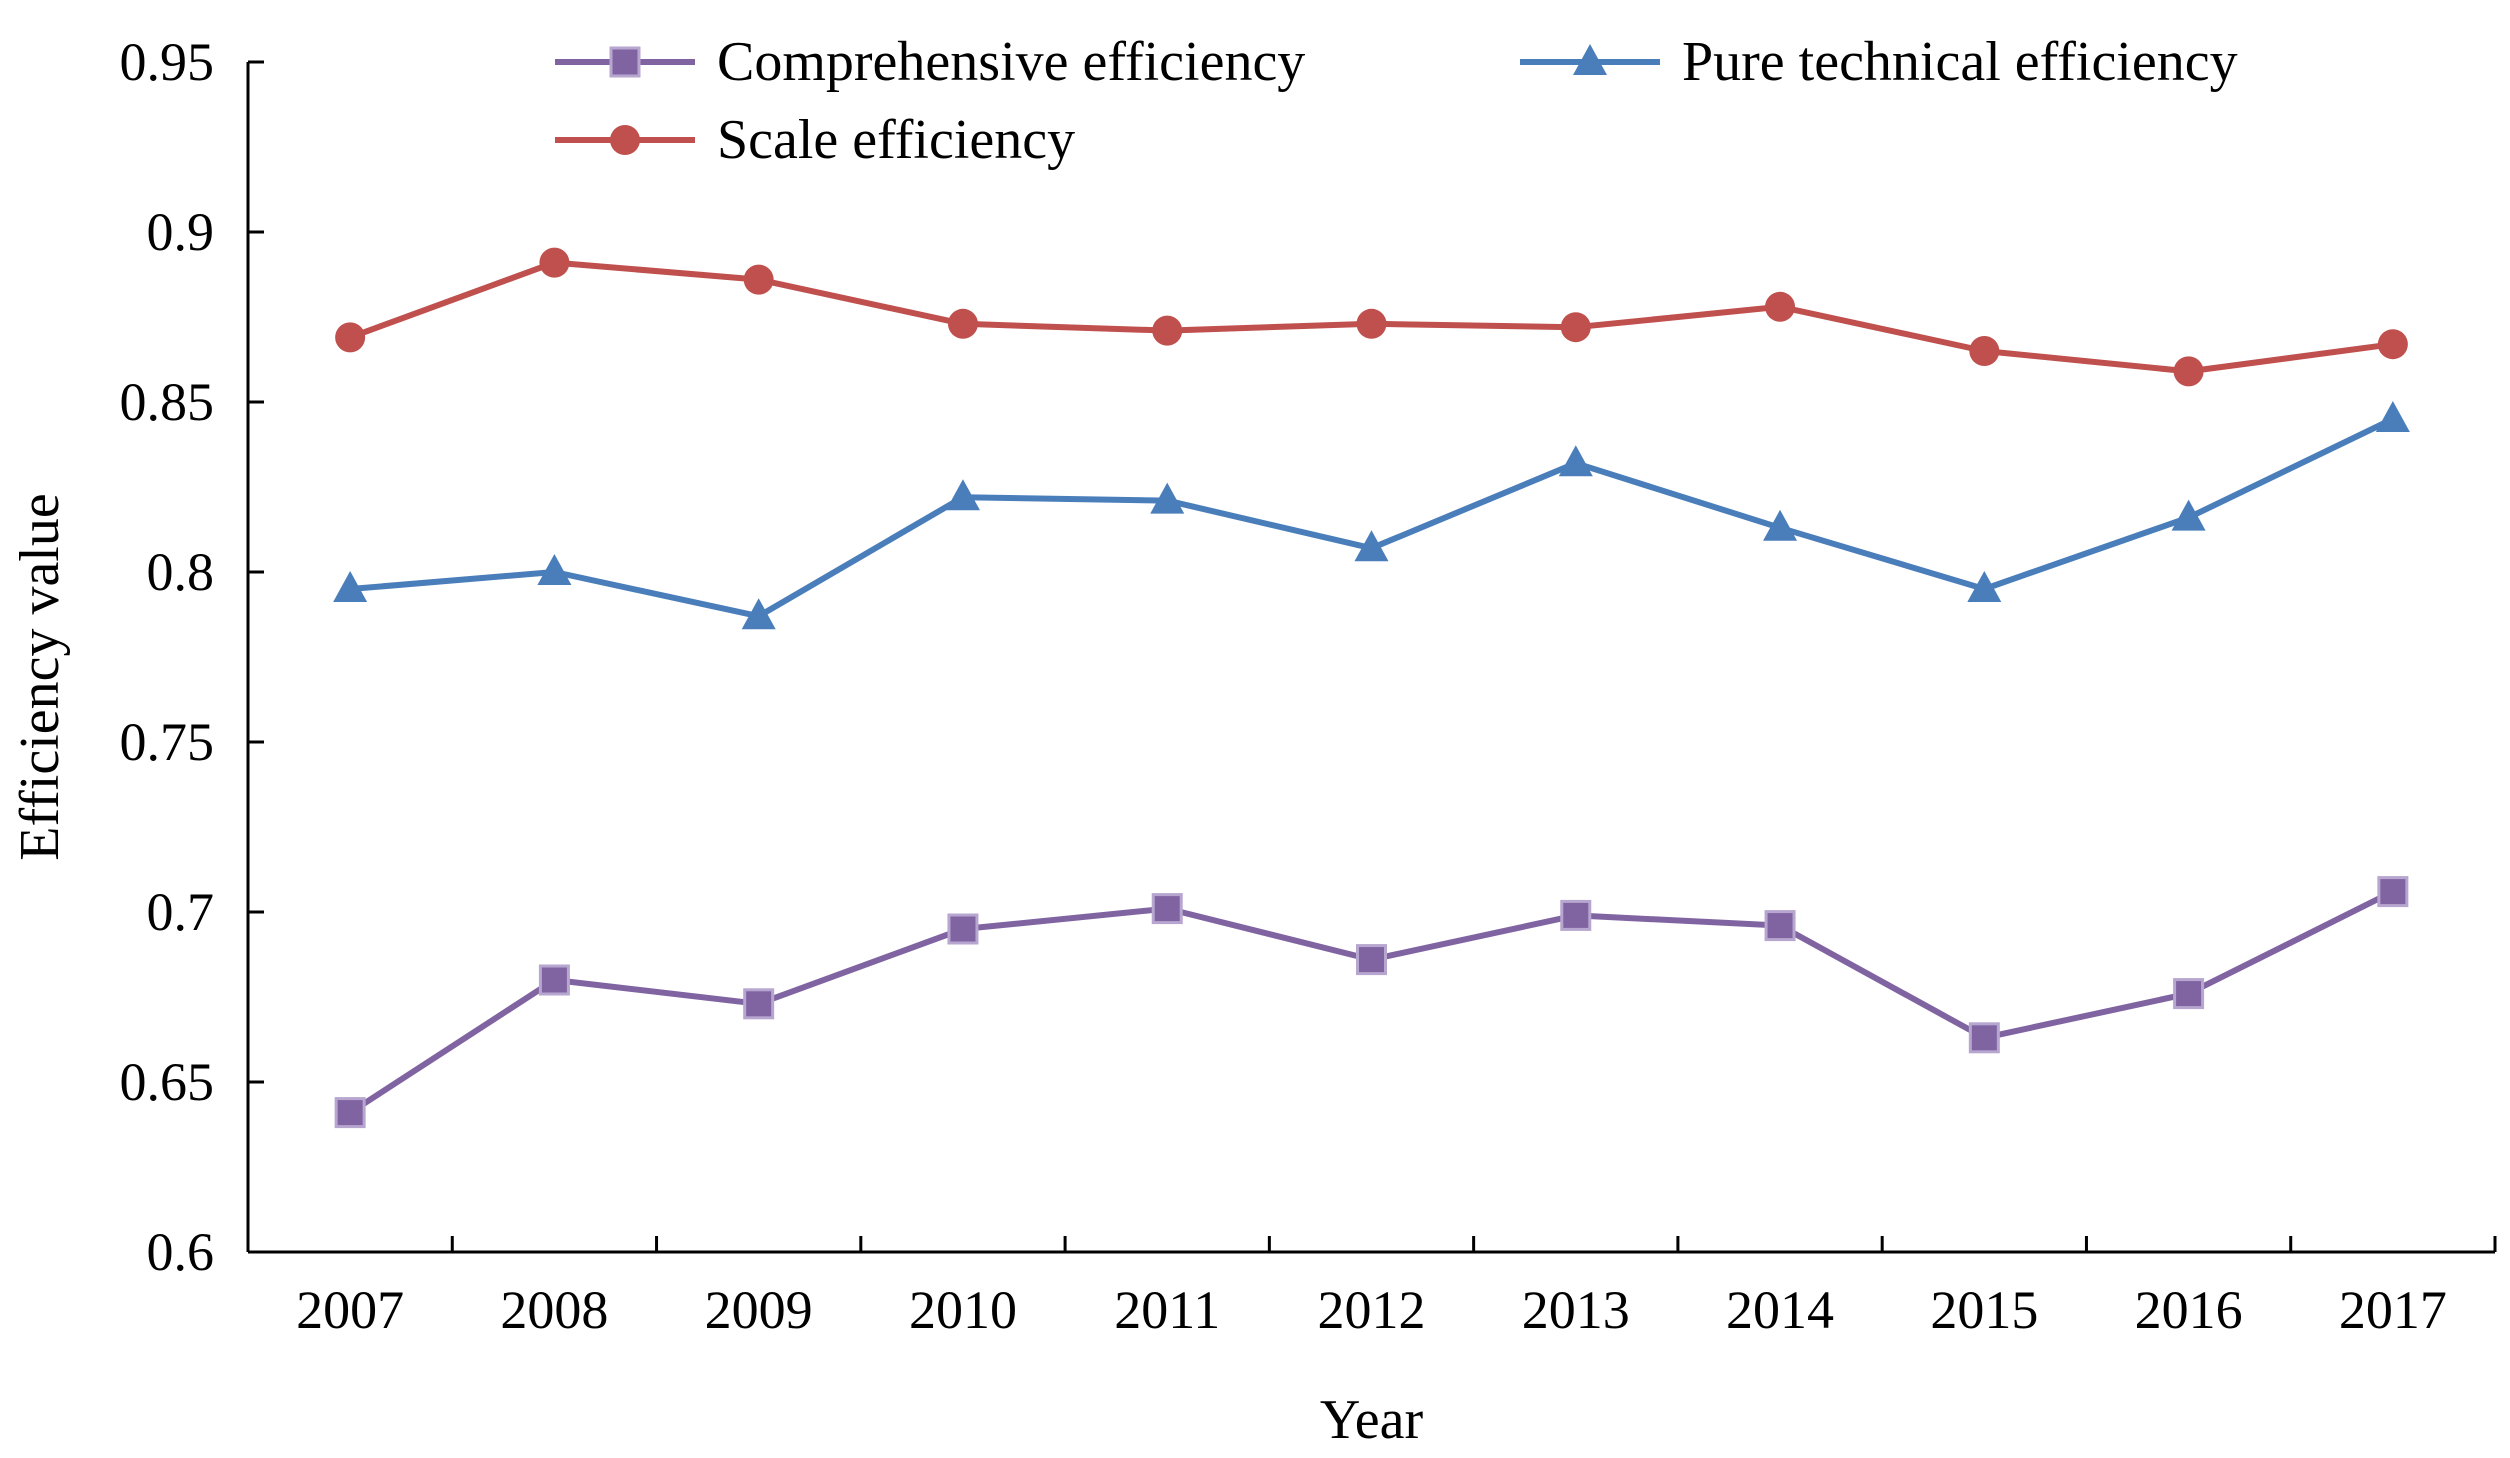 Image resolution: width=2510 pixels, height=1458 pixels. Describe the element at coordinates (167, 1082) in the screenshot. I see `y-tick-label: 0.65` at that location.